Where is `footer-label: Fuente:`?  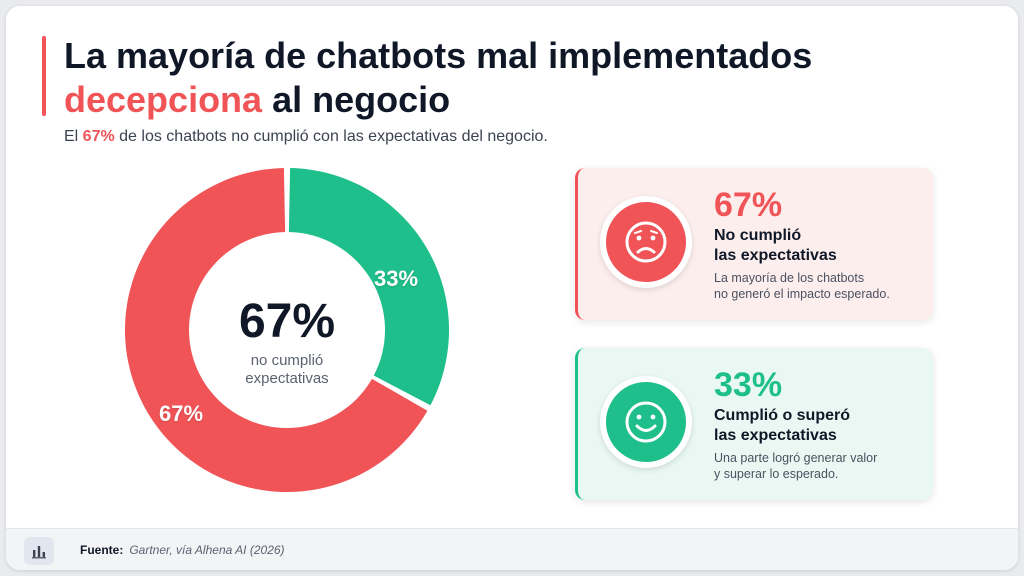 footer-label: Fuente: is located at coordinates (102, 550).